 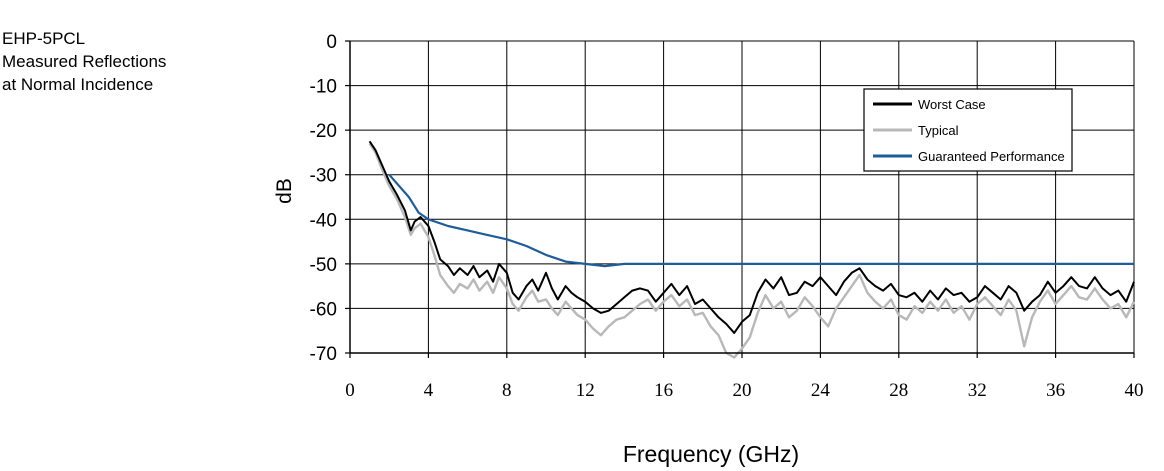 What do you see at coordinates (977, 390) in the screenshot?
I see `x-tick-label: 32` at bounding box center [977, 390].